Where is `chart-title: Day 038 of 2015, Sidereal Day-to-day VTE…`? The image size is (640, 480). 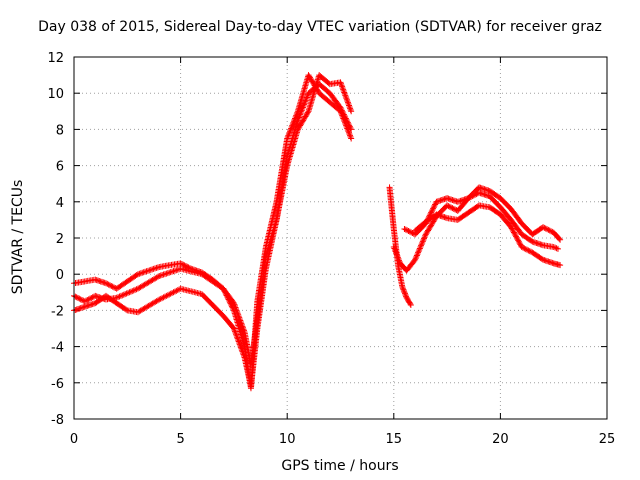 chart-title: Day 038 of 2015, Sidereal Day-to-day VTE… is located at coordinates (320, 27).